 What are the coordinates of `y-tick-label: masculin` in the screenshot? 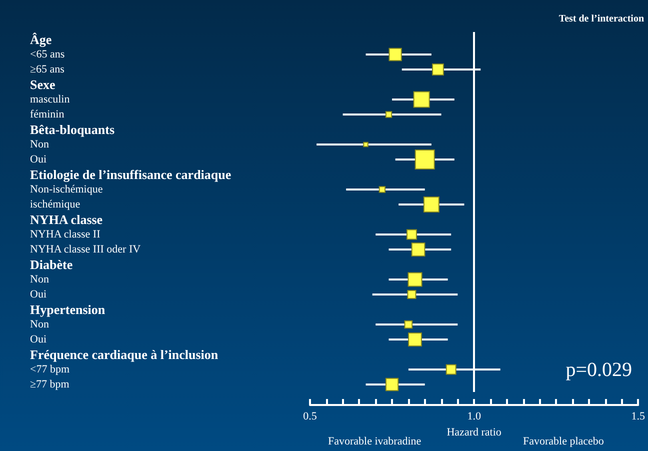 It's located at (50, 100).